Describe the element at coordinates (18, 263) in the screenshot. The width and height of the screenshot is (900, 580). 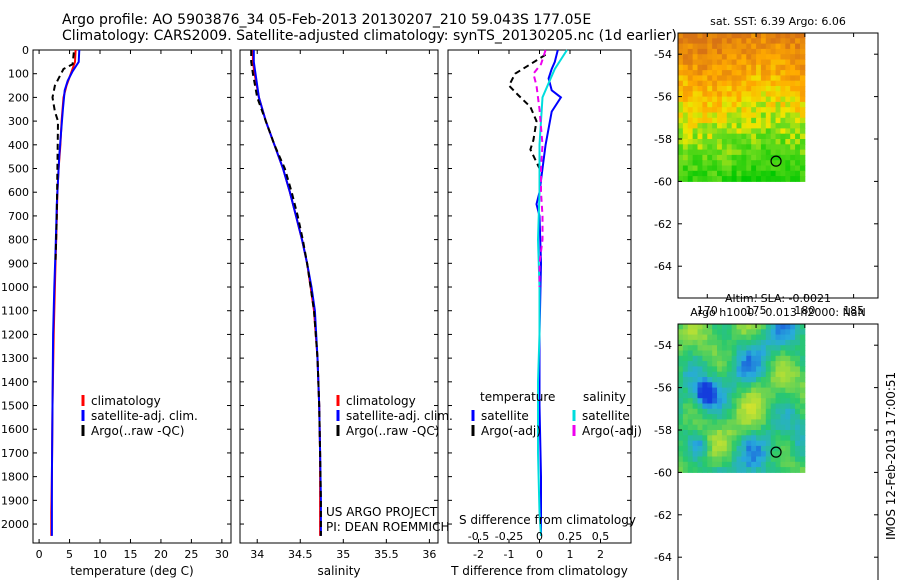
I see `depth-tick-label: 900` at that location.